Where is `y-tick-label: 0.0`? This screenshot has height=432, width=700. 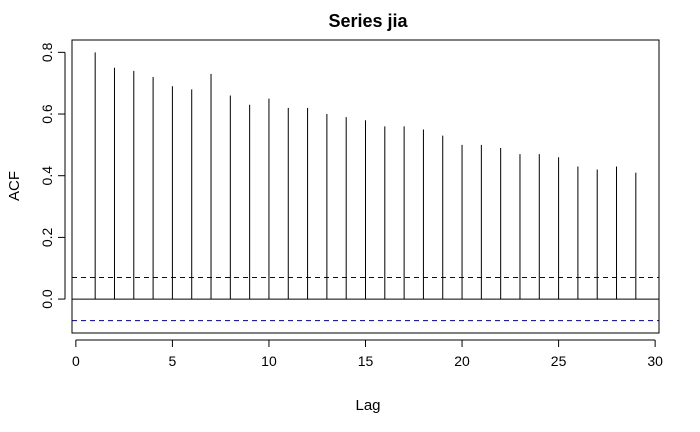
y-tick-label: 0.0 is located at coordinates (47, 299).